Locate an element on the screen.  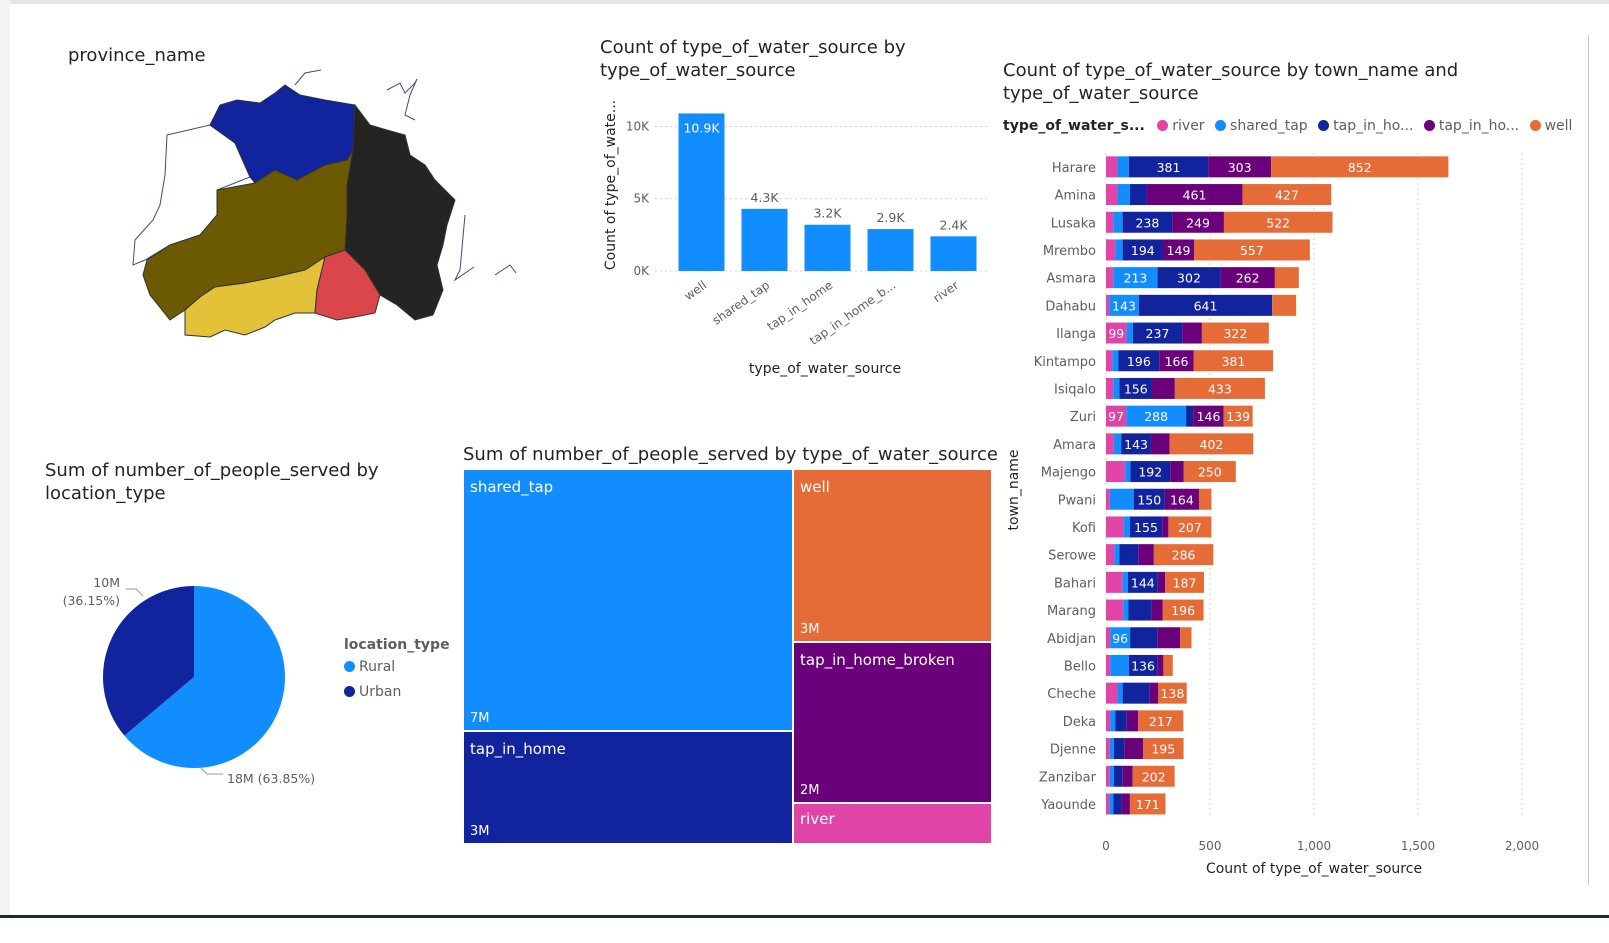
data-label: 433 is located at coordinates (1220, 388).